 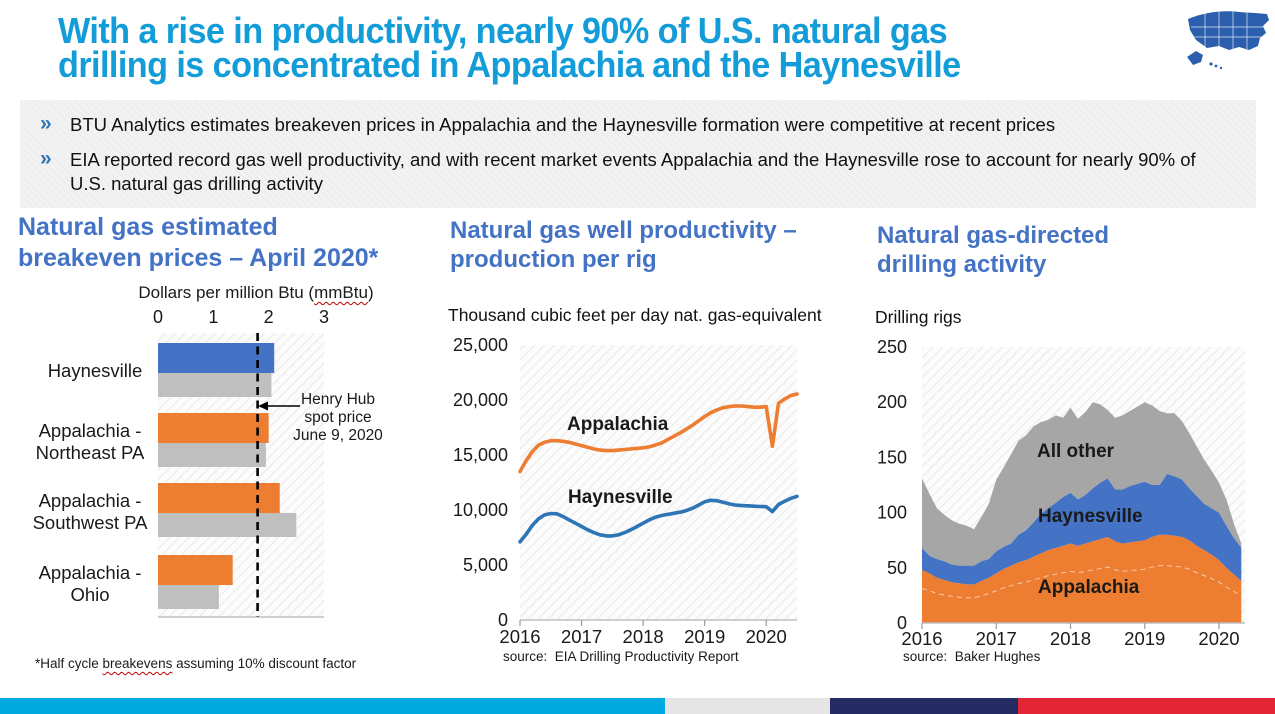 What do you see at coordinates (332, 706) in the screenshot?
I see `footer-stripe-cyan` at bounding box center [332, 706].